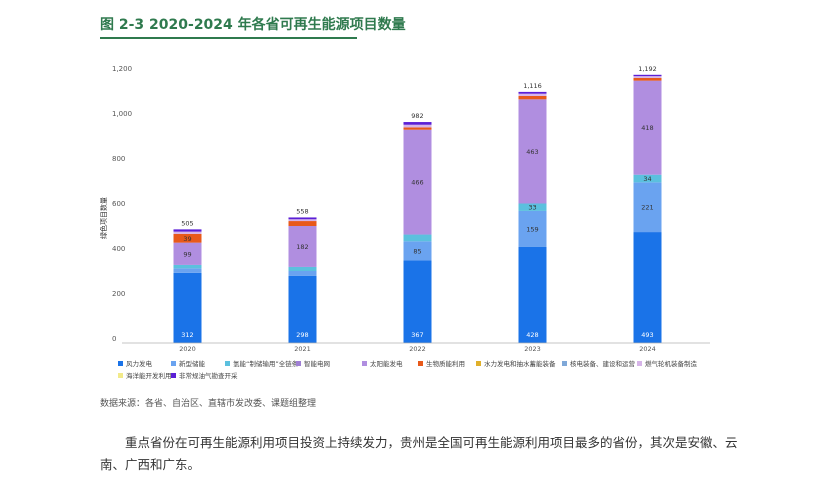 The image size is (838, 489). Describe the element at coordinates (520, 363) in the screenshot. I see `legend-label: 水力发电和抽水蓄能装备` at that location.